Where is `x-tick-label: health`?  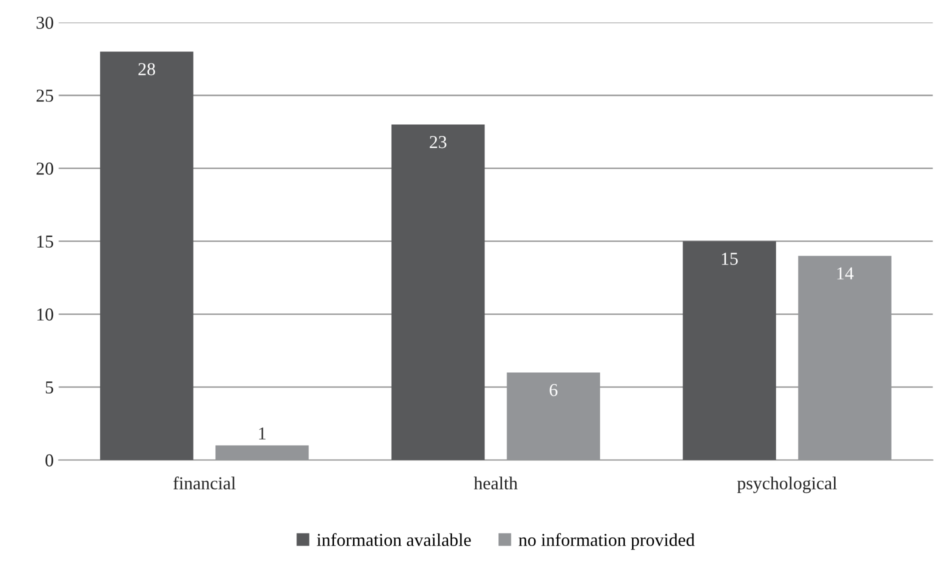
x-tick-label: health is located at coordinates (496, 483).